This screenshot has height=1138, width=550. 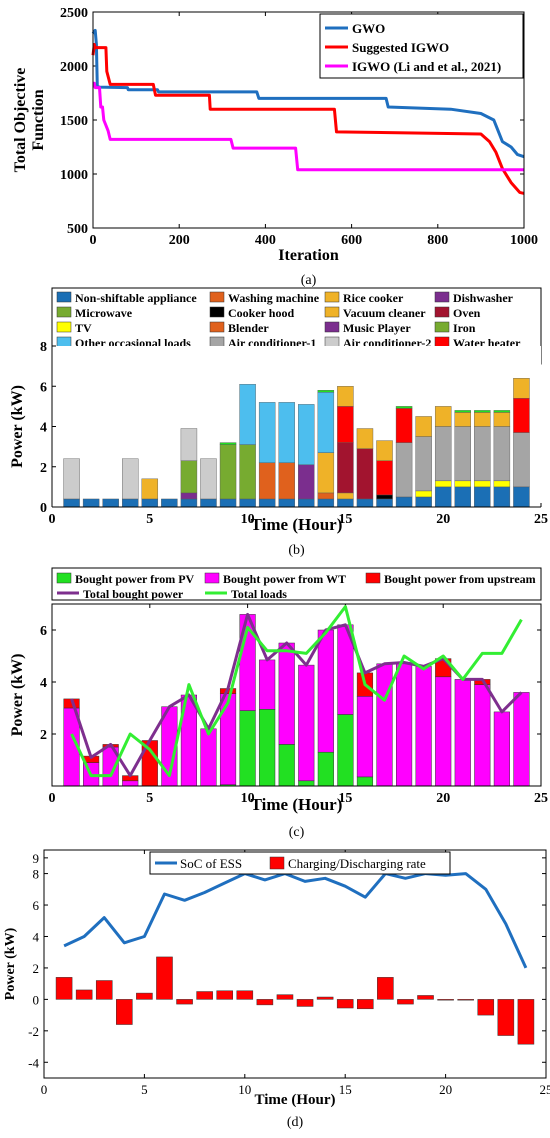 I want to click on caption-d: (d), so click(x=295, y=1122).